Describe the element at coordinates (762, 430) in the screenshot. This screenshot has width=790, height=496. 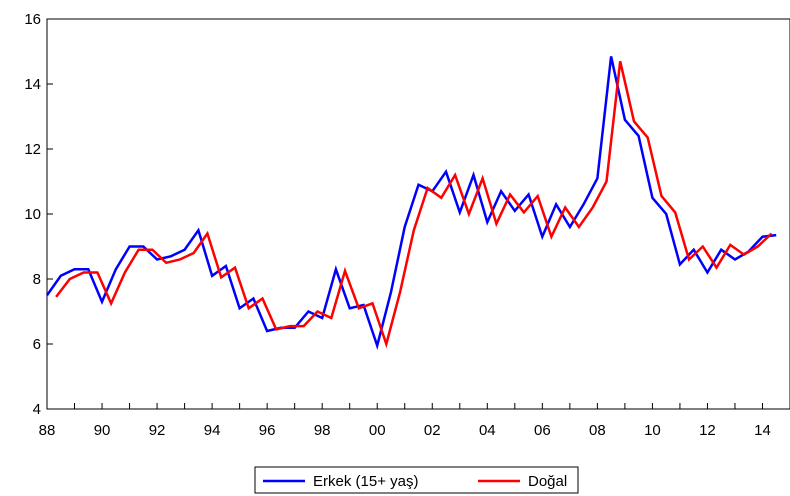
I see `x-tick-label: 14` at that location.